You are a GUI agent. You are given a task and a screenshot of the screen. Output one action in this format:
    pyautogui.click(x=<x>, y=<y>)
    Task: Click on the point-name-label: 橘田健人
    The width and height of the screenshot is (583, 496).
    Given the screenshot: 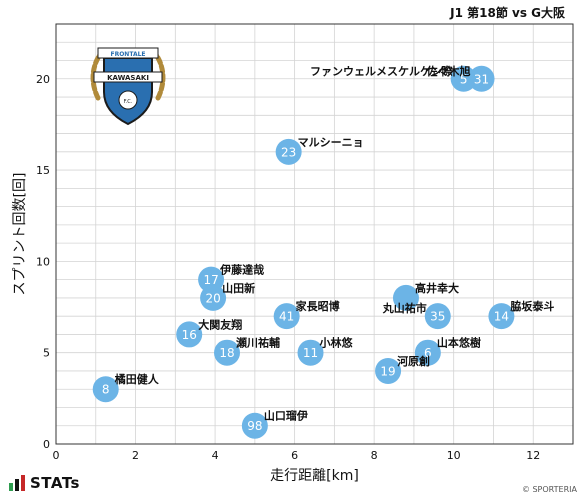 What is the action you would take?
    pyautogui.click(x=137, y=379)
    